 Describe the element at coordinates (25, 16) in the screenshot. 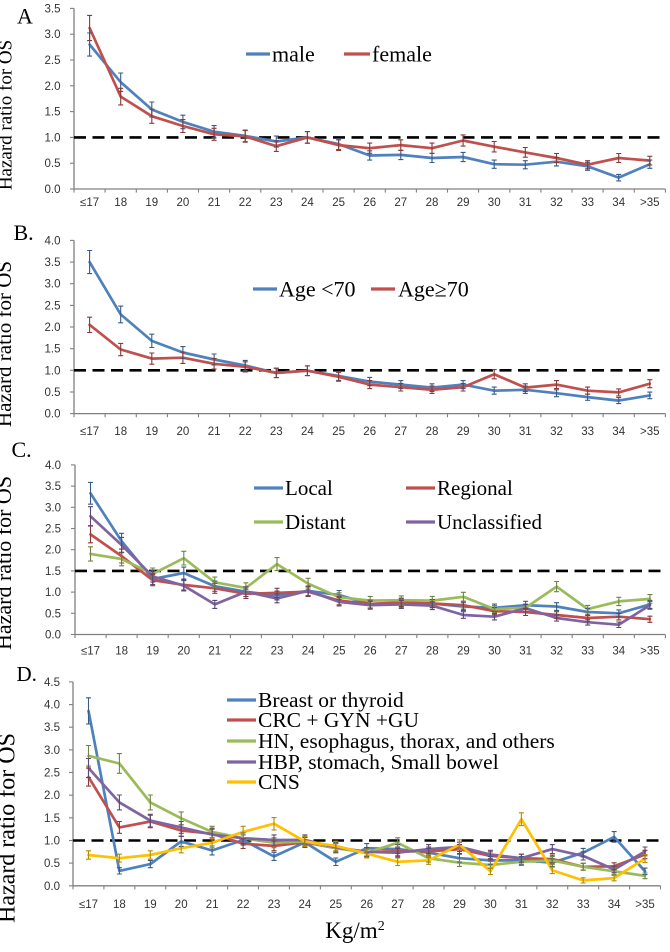

I see `svg-text: A` at that location.